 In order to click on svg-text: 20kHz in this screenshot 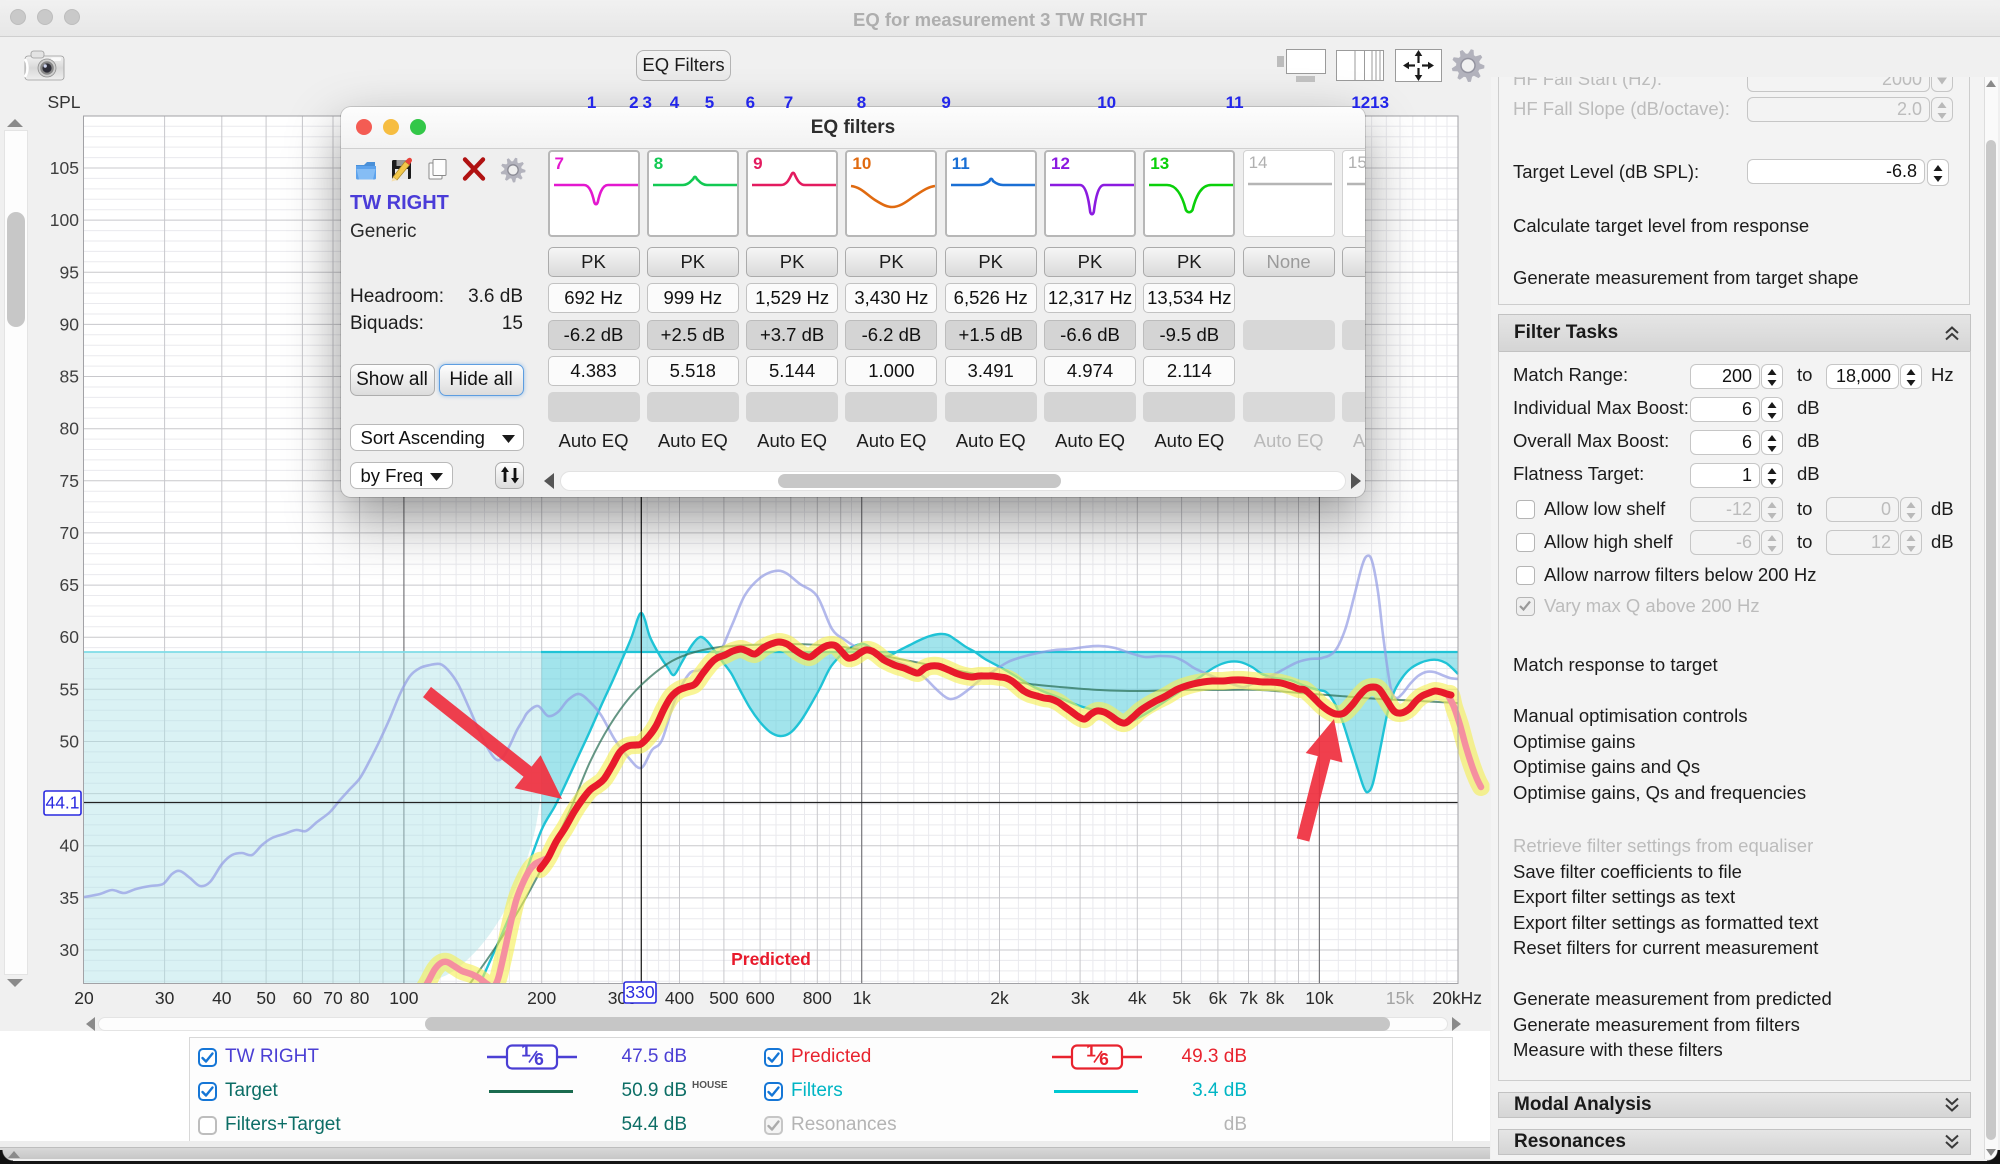, I will do `click(1457, 998)`.